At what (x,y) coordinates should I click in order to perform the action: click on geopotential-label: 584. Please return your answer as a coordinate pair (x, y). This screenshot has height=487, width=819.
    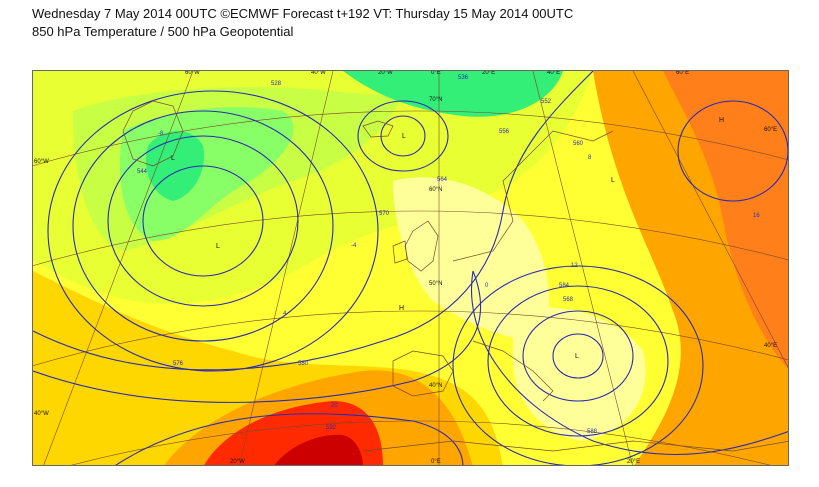
    Looking at the image, I should click on (564, 286).